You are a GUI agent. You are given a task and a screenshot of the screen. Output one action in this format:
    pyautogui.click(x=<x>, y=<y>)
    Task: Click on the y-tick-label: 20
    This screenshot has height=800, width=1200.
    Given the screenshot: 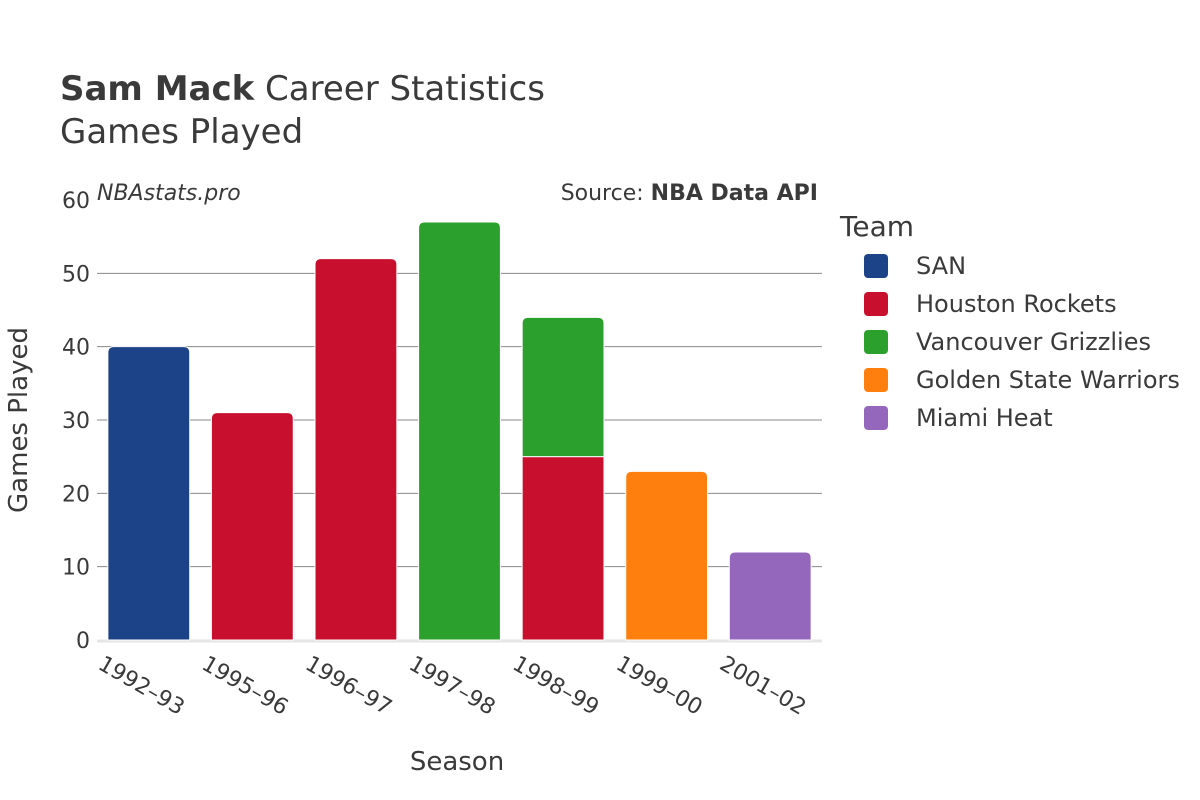 What is the action you would take?
    pyautogui.click(x=76, y=494)
    